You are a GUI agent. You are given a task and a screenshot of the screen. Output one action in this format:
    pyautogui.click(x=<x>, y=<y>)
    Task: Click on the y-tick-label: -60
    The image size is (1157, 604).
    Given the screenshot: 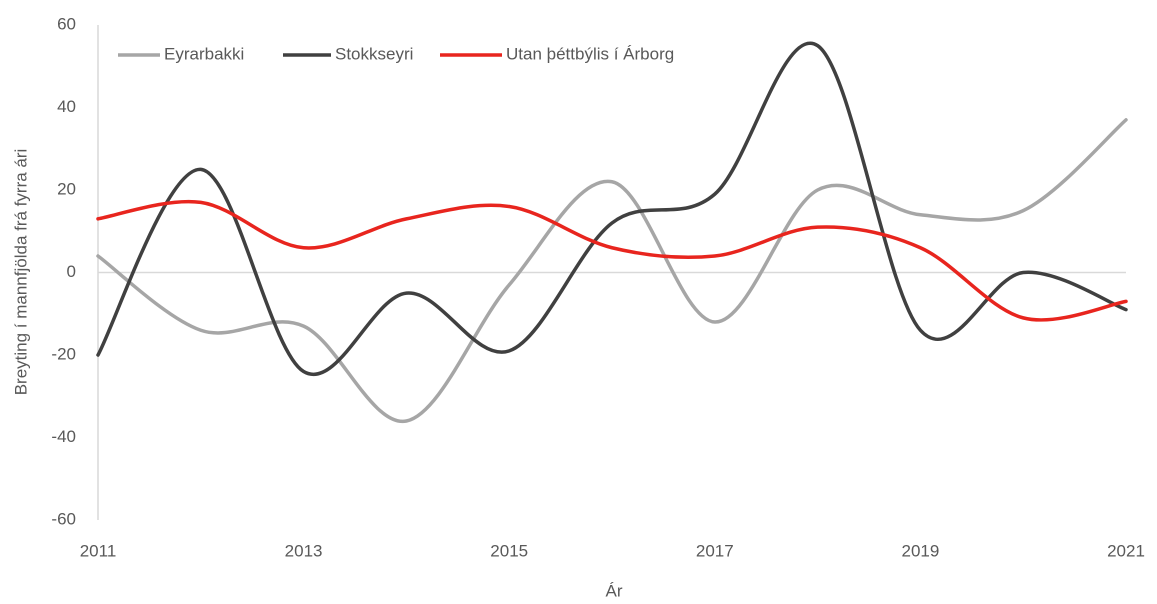 What is the action you would take?
    pyautogui.click(x=63, y=518)
    